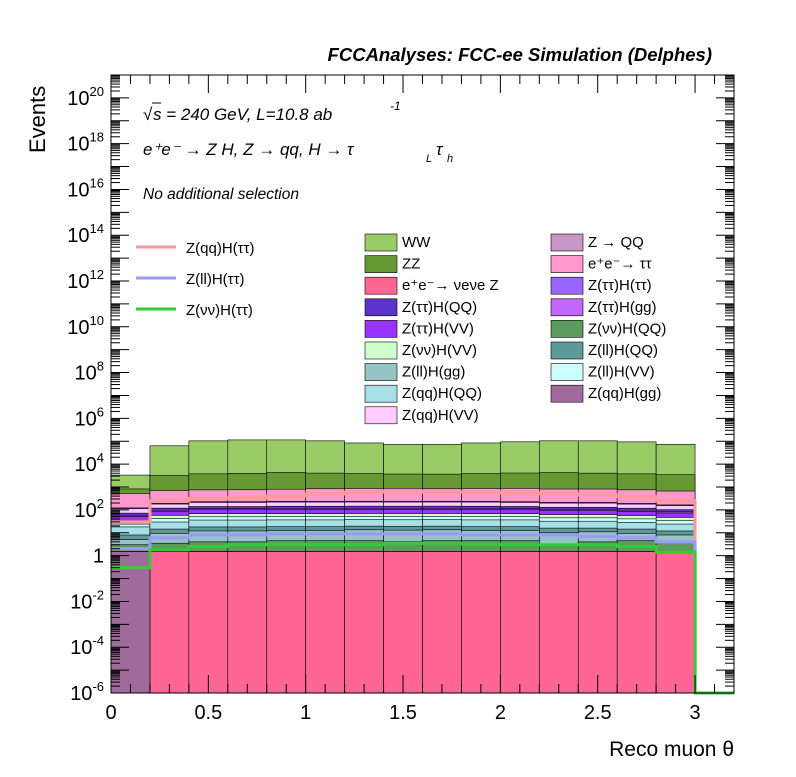  What do you see at coordinates (439, 307) in the screenshot?
I see `svg-text: Z(ττ)H(QQ)` at bounding box center [439, 307].